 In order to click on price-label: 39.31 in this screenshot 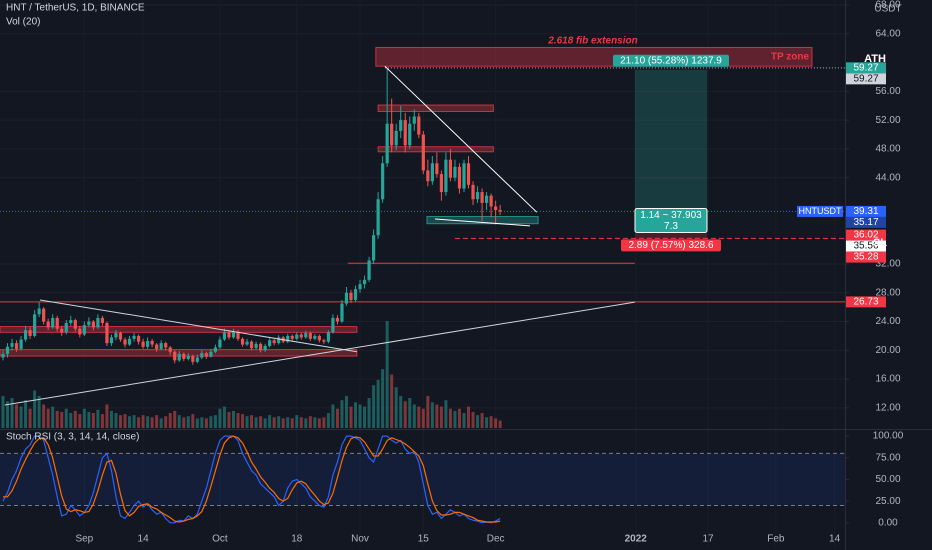, I will do `click(865, 211)`.